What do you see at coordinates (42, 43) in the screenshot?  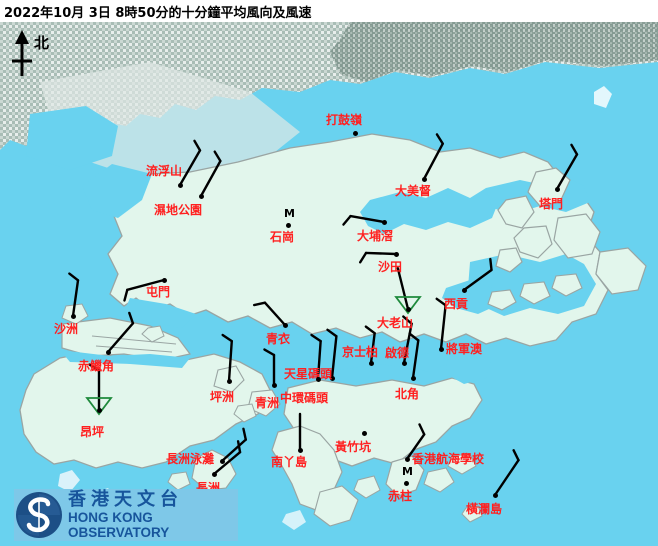 I see `north-label: 北` at bounding box center [42, 43].